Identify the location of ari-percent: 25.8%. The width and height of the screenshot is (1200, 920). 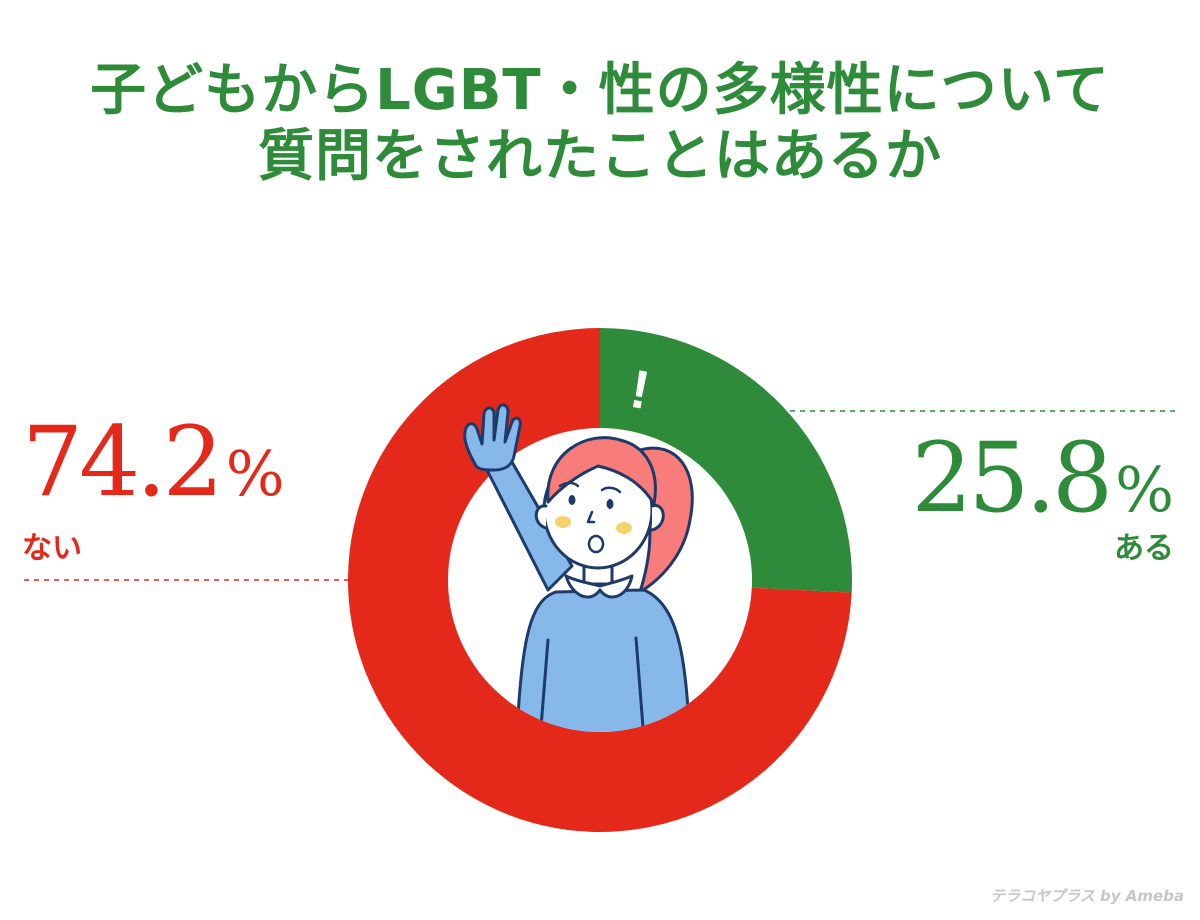
(1042, 484).